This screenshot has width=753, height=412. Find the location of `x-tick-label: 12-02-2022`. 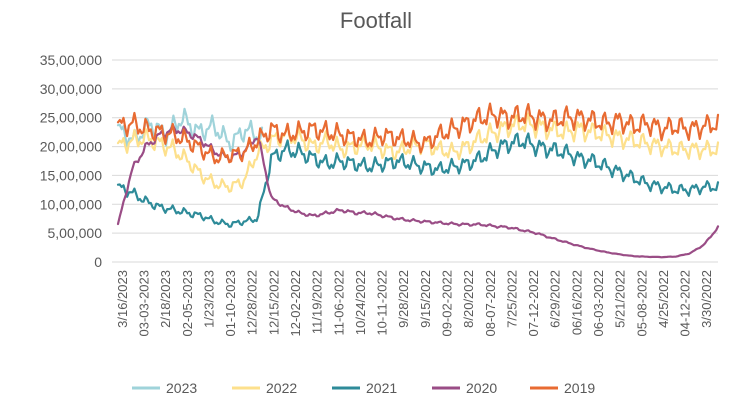

x-tick-label: 12-02-2022 is located at coordinates (295, 303).